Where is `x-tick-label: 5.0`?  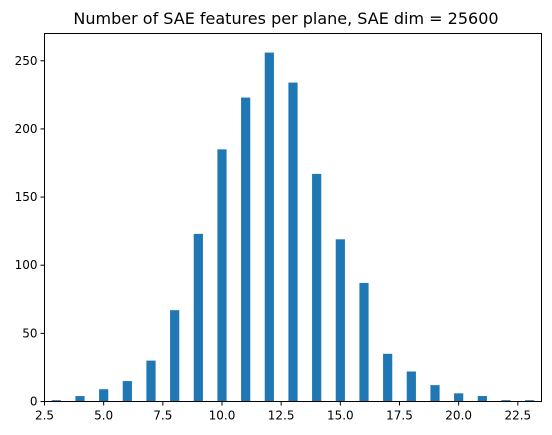 x-tick-label: 5.0 is located at coordinates (103, 416).